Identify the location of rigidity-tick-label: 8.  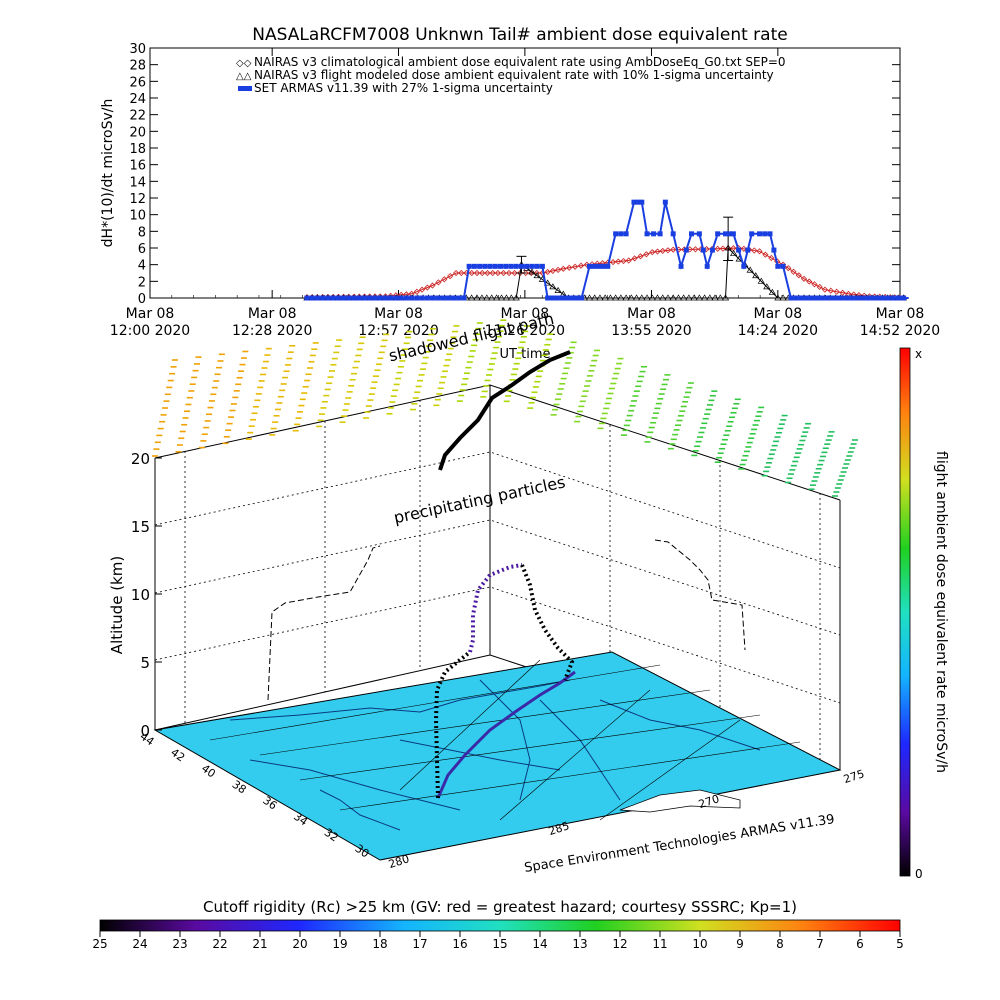
(780, 944).